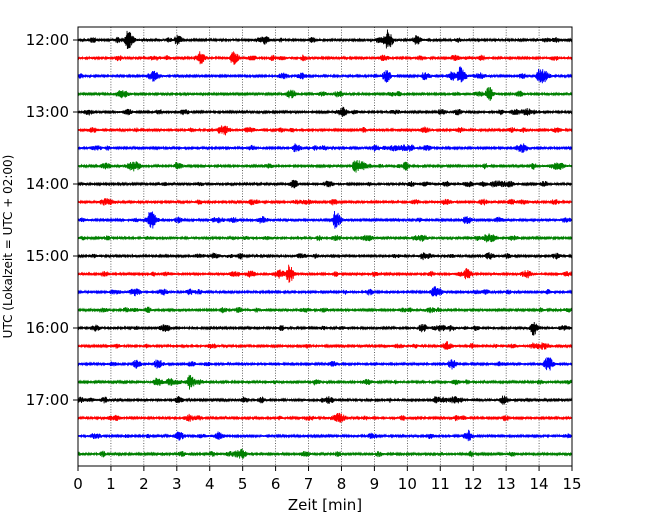  Describe the element at coordinates (375, 484) in the screenshot. I see `x-tick-label: 9` at that location.